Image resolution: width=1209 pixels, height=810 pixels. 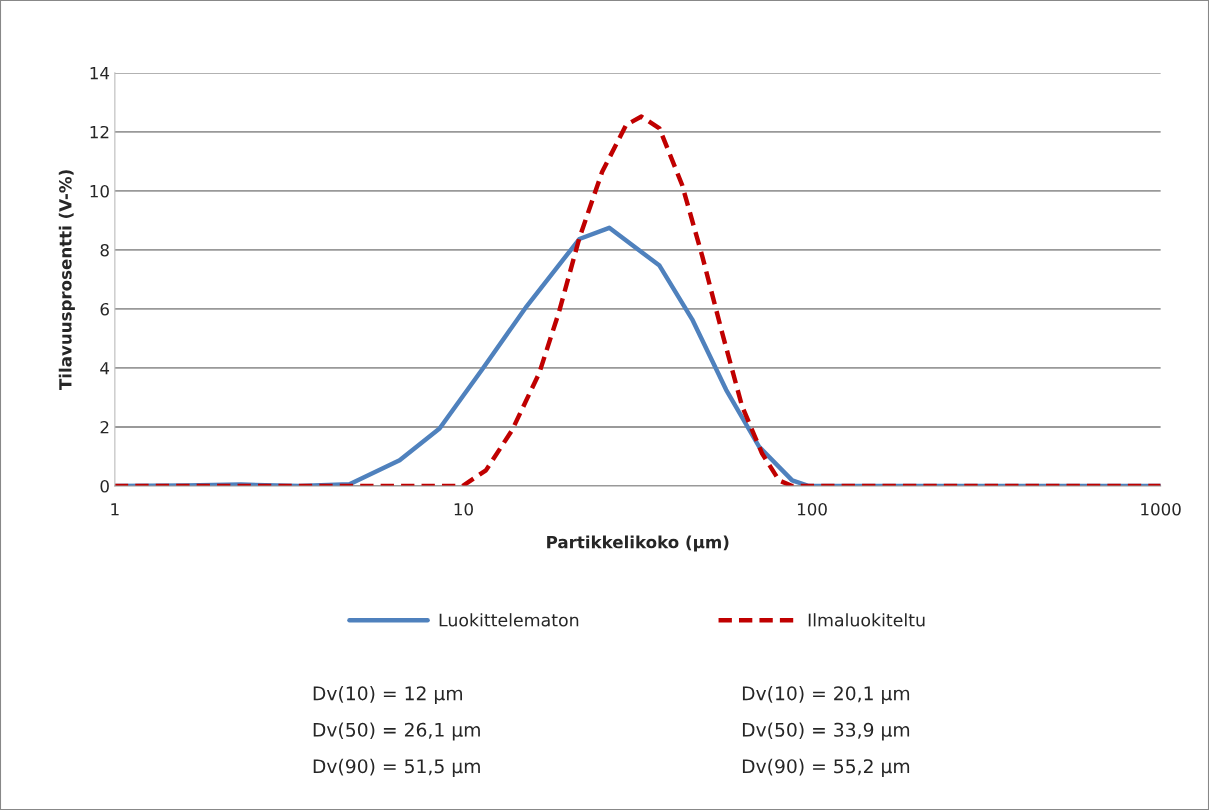 What do you see at coordinates (396, 731) in the screenshot?
I see `text: Dv(50) = 26,1 µm` at bounding box center [396, 731].